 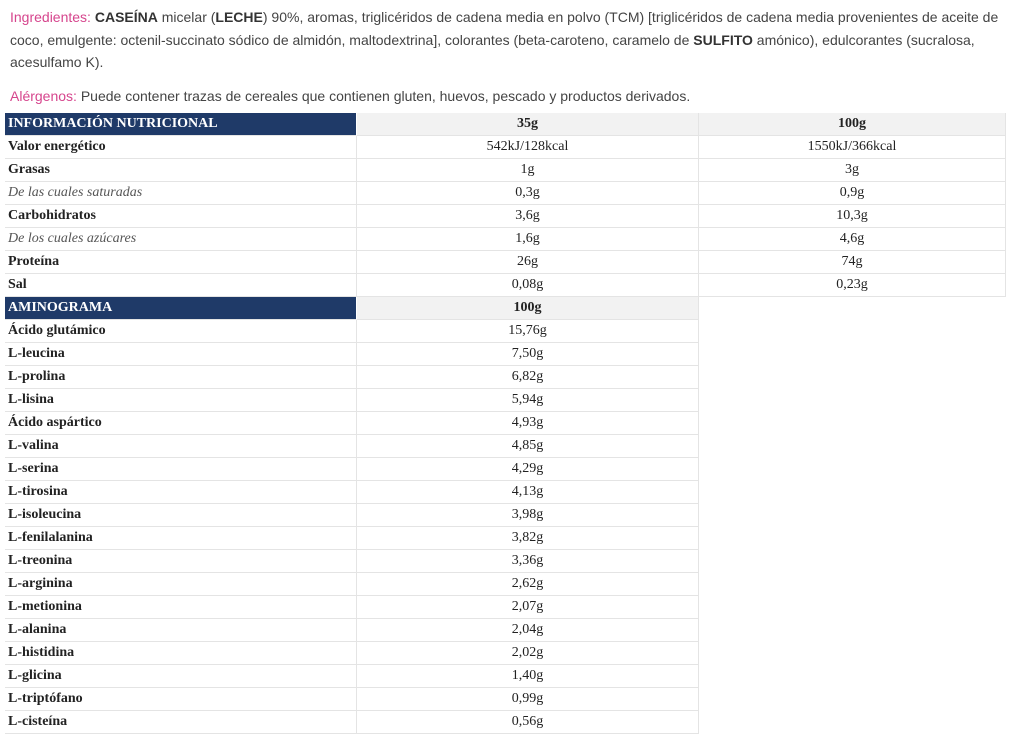 I want to click on nutrient-name: Sal, so click(x=181, y=285).